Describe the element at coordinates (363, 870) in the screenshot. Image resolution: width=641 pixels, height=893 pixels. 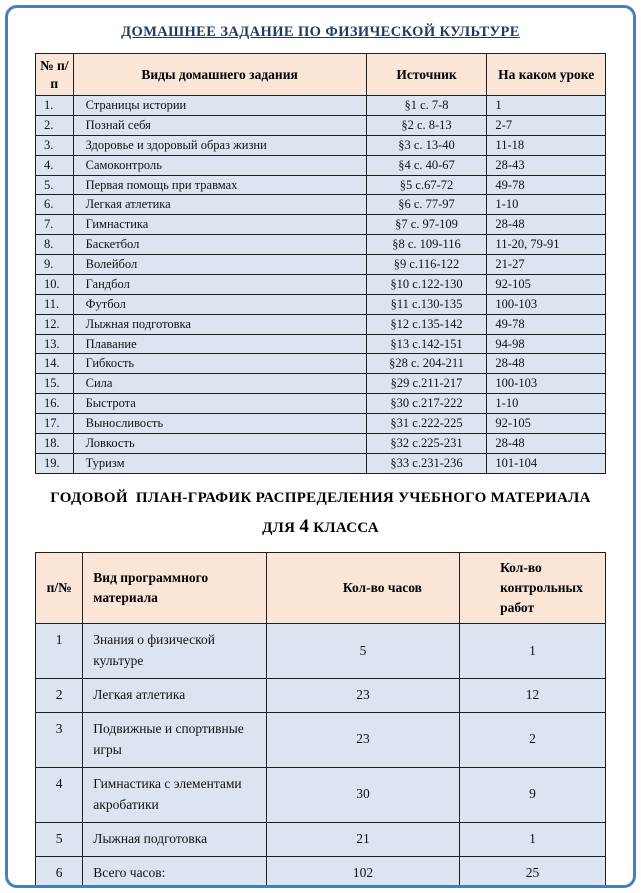
I see `plan-cell: 102` at that location.